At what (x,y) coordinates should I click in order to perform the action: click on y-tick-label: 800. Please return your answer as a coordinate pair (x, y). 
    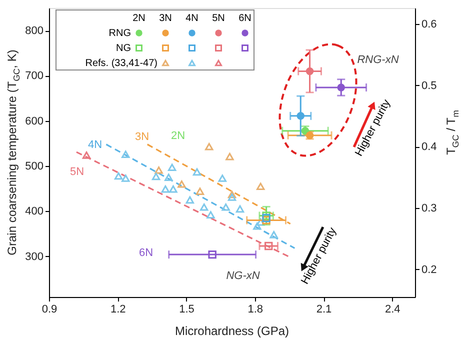
    Looking at the image, I should click on (34, 31).